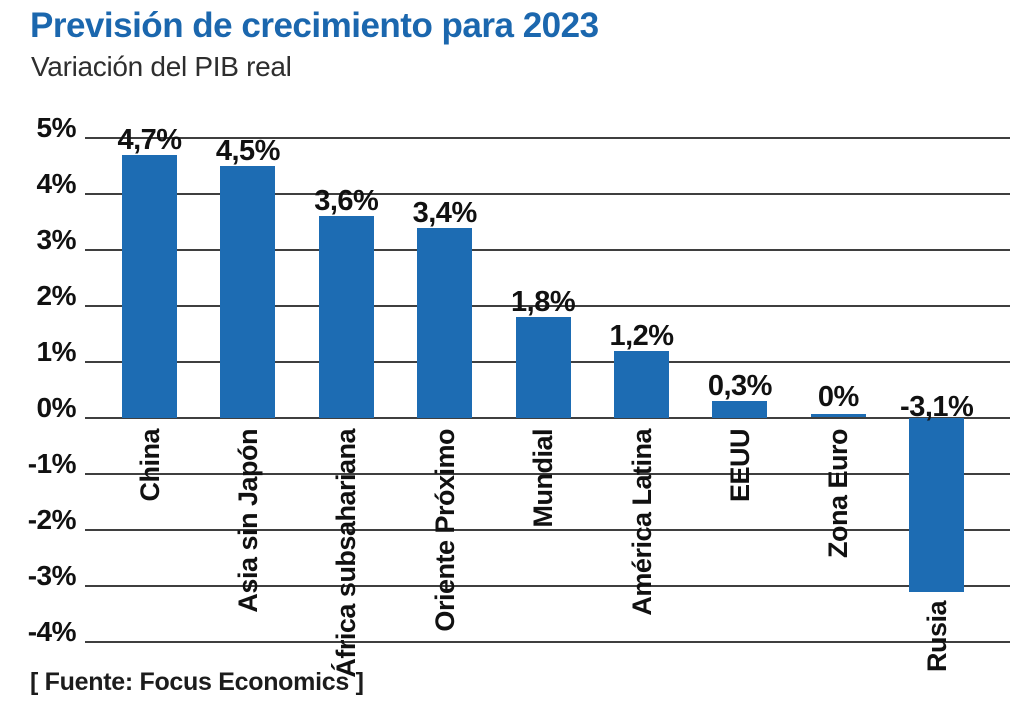  I want to click on bar-value-label: 4,7%, so click(149, 139).